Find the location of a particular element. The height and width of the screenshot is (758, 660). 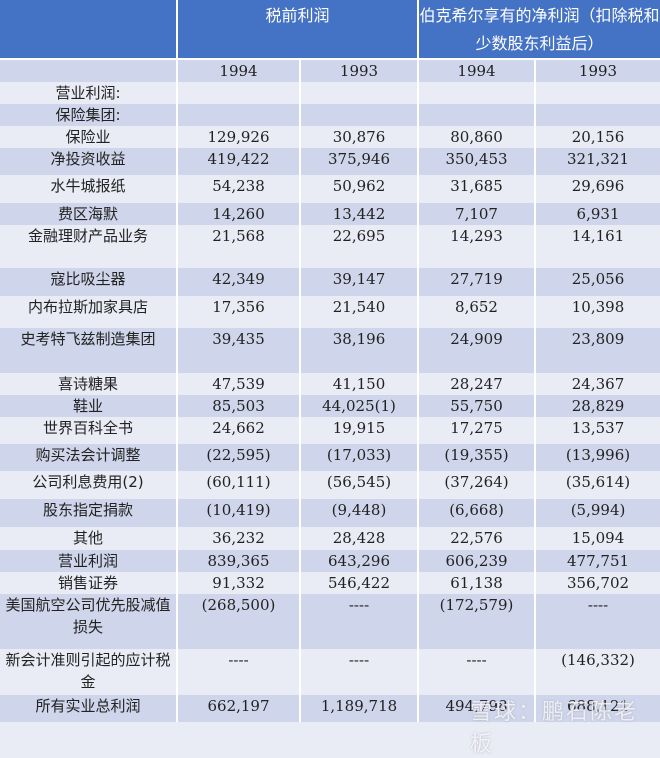

value-cell: 28,428 is located at coordinates (360, 538).